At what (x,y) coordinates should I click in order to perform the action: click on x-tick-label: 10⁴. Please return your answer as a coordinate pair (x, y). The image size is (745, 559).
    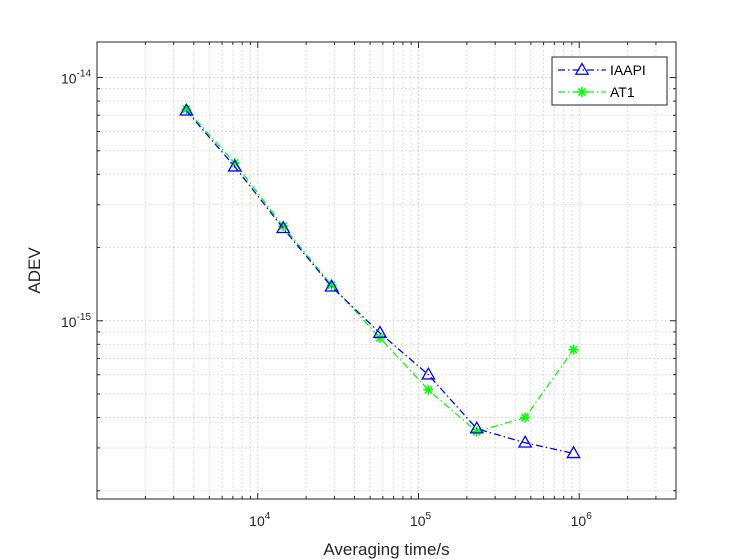
    Looking at the image, I should click on (260, 520).